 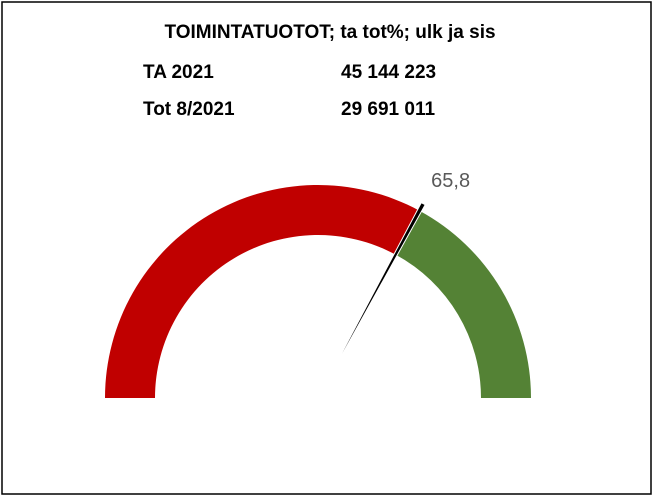 I want to click on row-label: Tot 8/2021, so click(x=189, y=109).